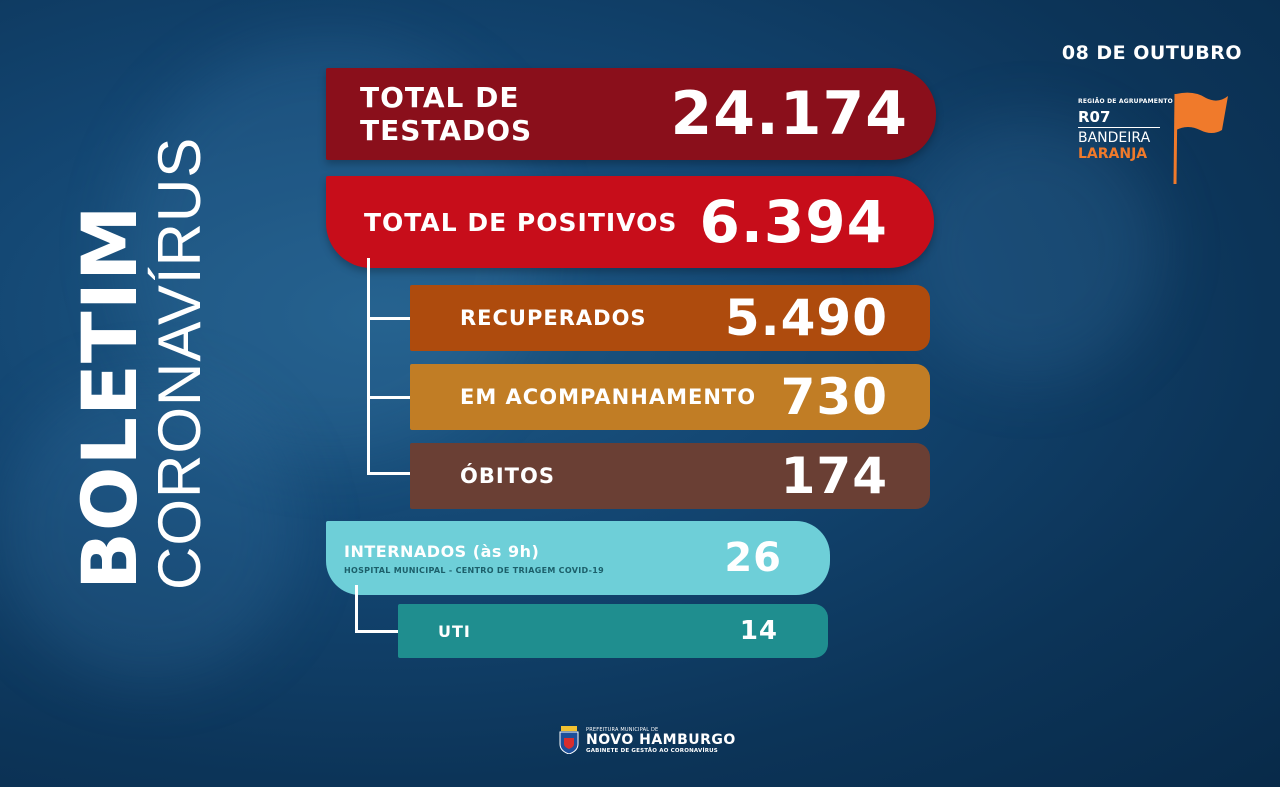 The image size is (1280, 787). Describe the element at coordinates (1200, 138) in the screenshot. I see `flag-icon` at that location.